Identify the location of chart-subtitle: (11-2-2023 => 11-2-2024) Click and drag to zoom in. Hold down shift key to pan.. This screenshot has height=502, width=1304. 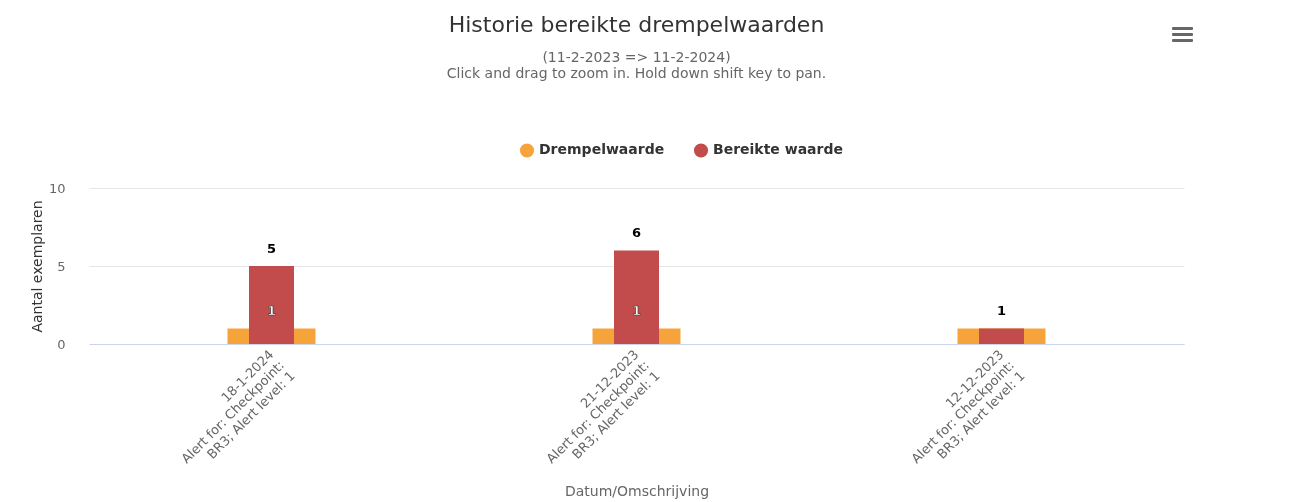
(636, 65).